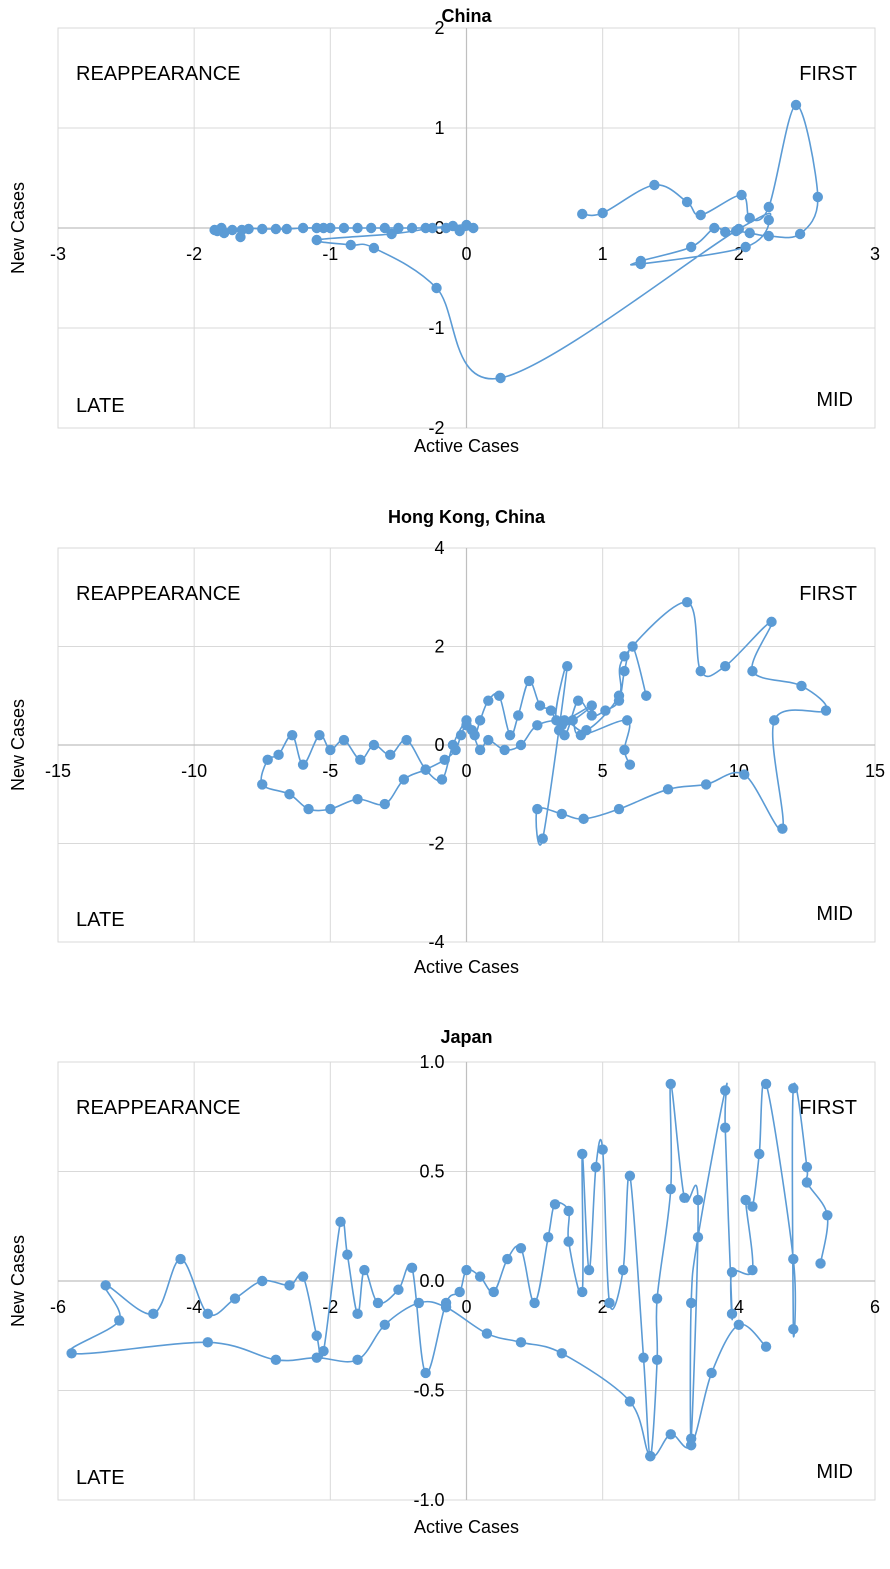 This screenshot has height=1569, width=890. I want to click on quadrant-label-first: FIRST, so click(828, 1108).